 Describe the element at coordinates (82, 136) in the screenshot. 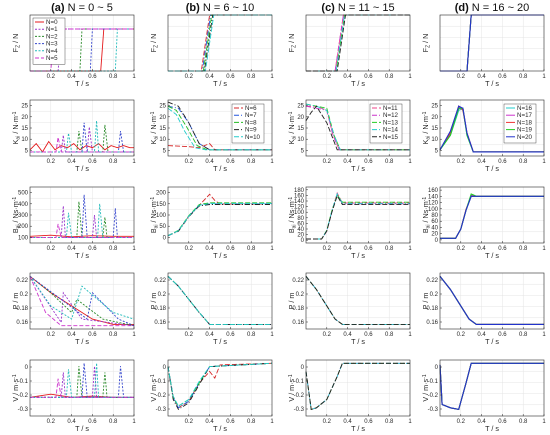

I see `series-line-N=4` at that location.